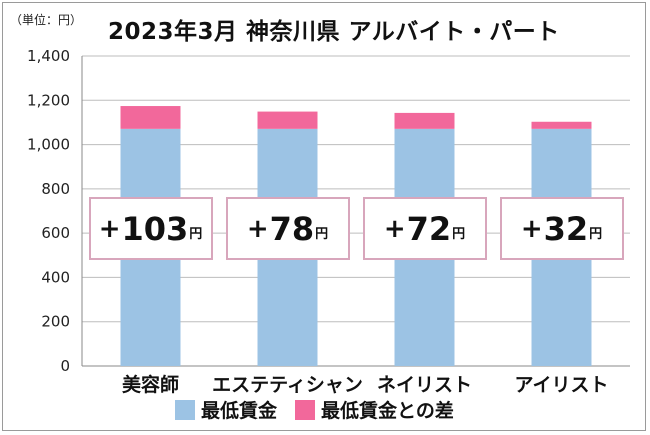 The image size is (650, 435). I want to click on x-category-label: 美容師, so click(150, 384).